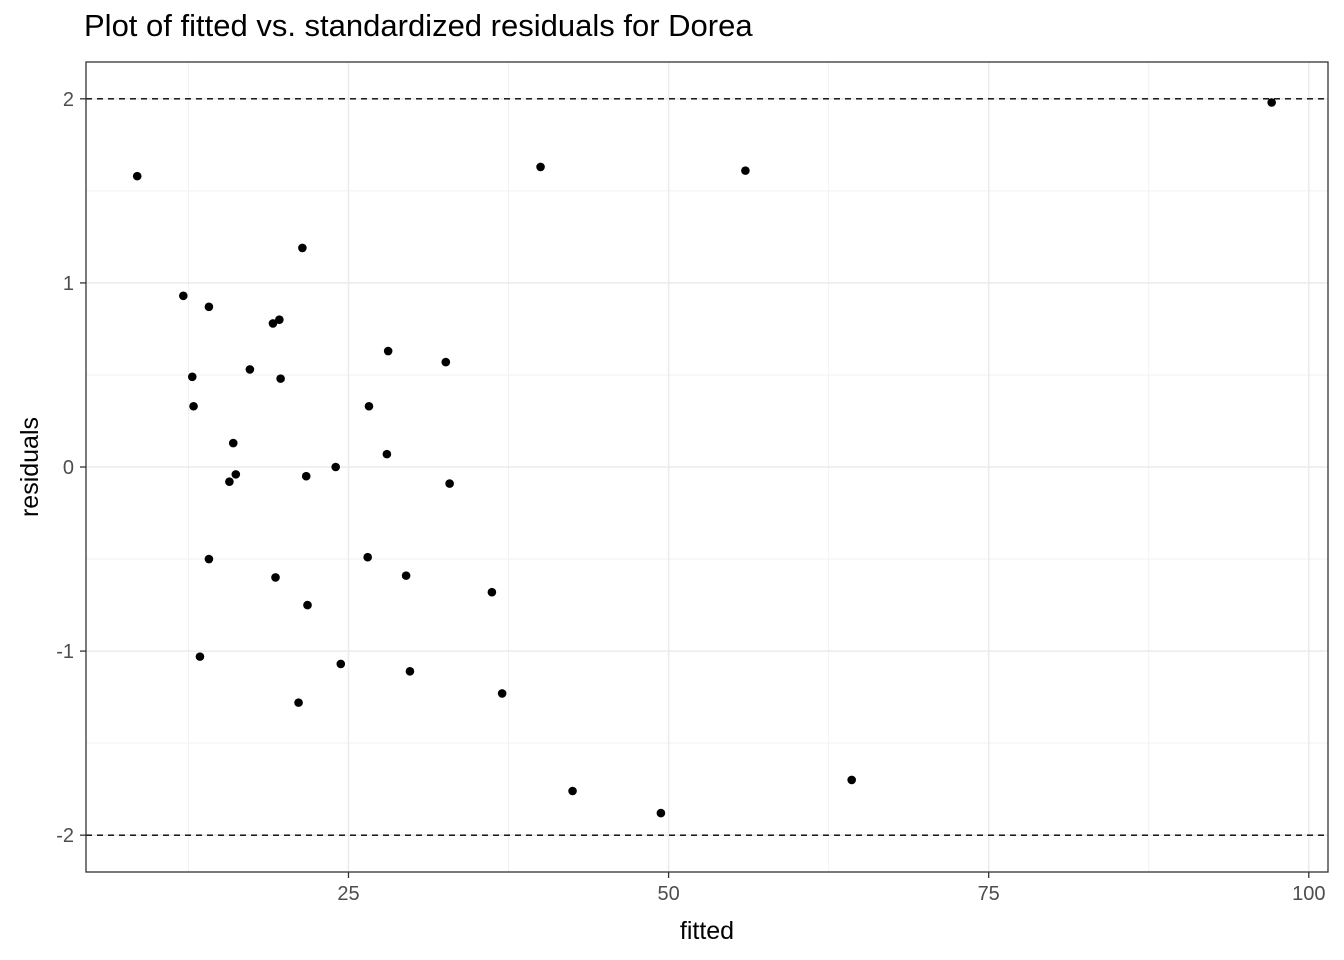  I want to click on x-axis-ticks: 25 50 75 100, so click(831, 888).